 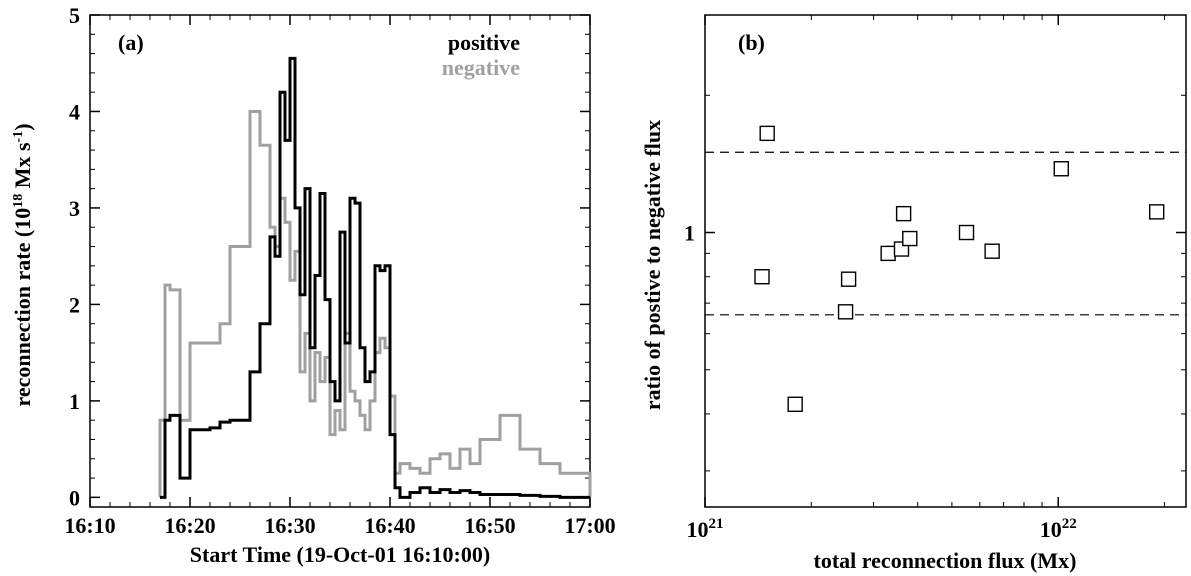 I want to click on panel-b-label: (b), so click(x=751, y=42).